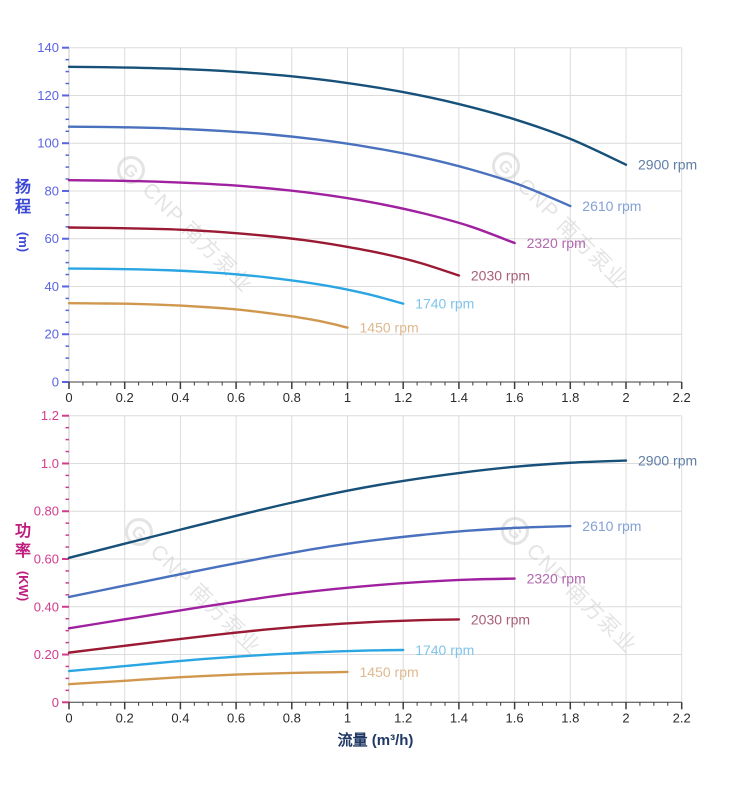 This screenshot has width=752, height=797. What do you see at coordinates (50, 415) in the screenshot?
I see `y-tick-label: 1.2` at bounding box center [50, 415].